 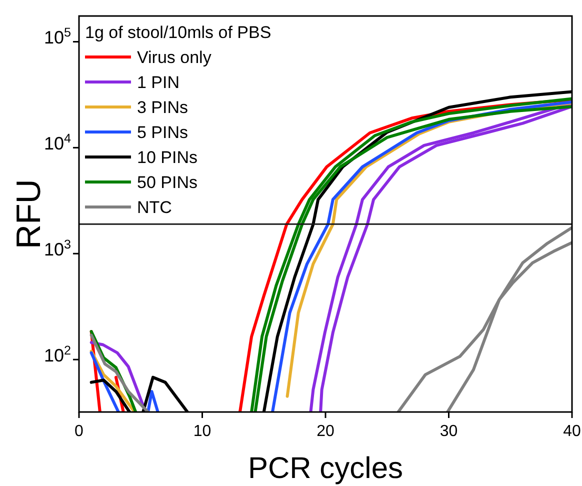 I want to click on y-tick-label: 10$^{2}$, so click(x=57, y=354).